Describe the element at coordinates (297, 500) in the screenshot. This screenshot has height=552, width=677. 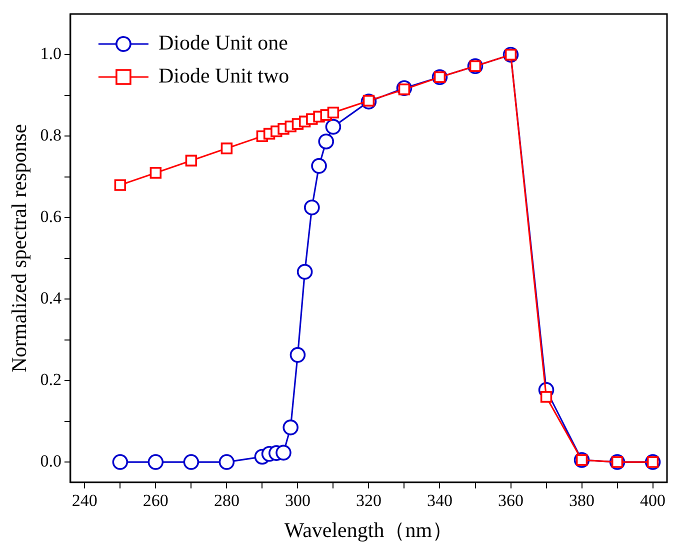
I see `x-tick-label: 300` at that location.